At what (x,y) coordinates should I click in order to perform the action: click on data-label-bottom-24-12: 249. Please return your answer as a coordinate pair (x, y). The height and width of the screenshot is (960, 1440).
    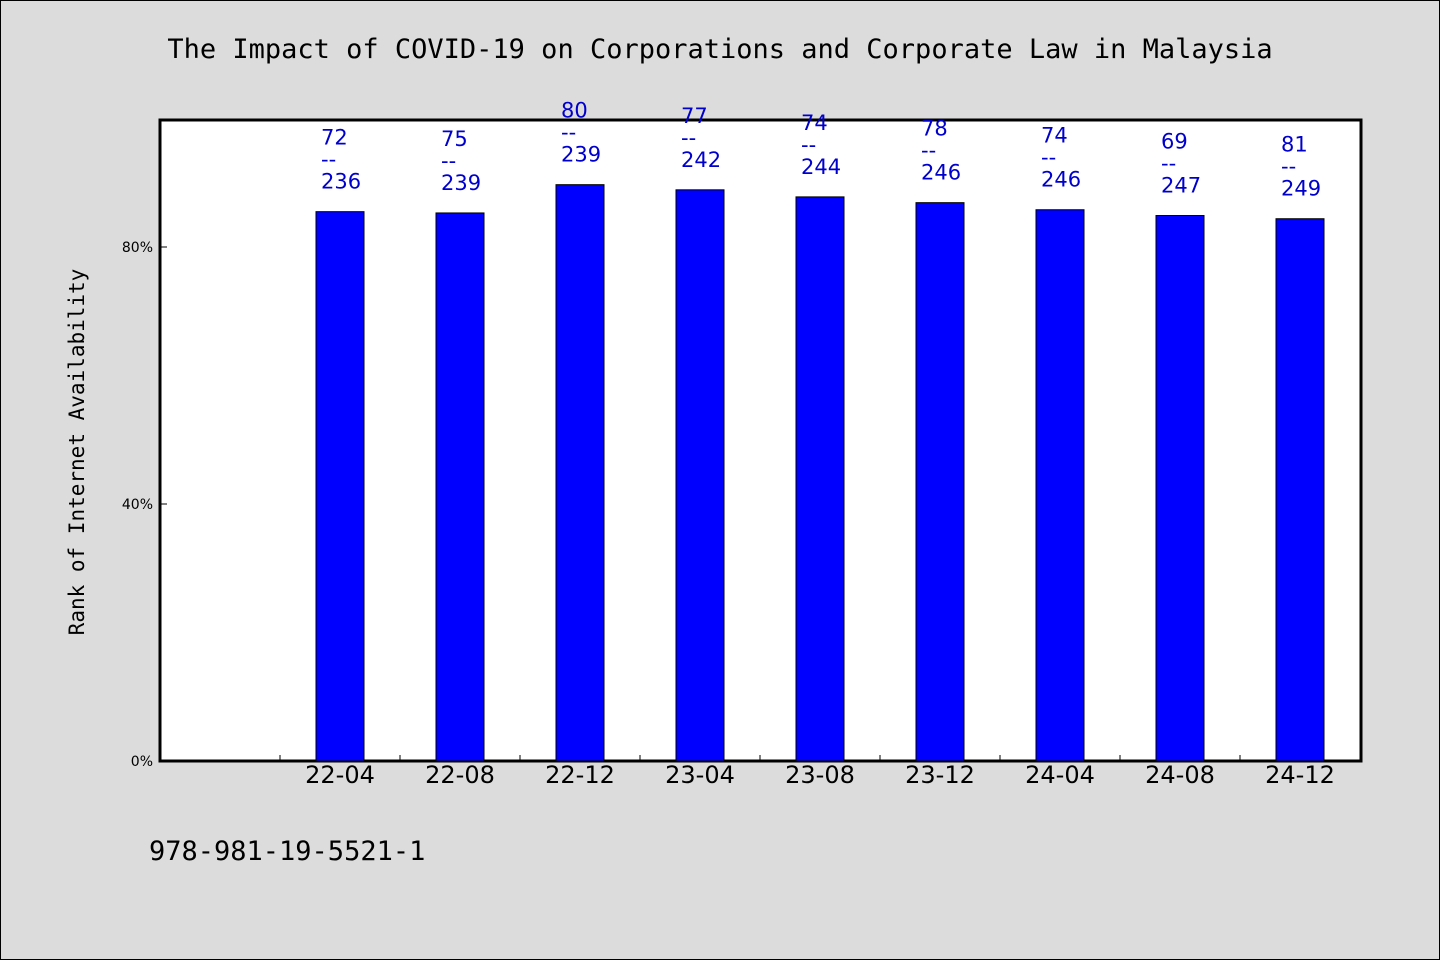
    Looking at the image, I should click on (1301, 189).